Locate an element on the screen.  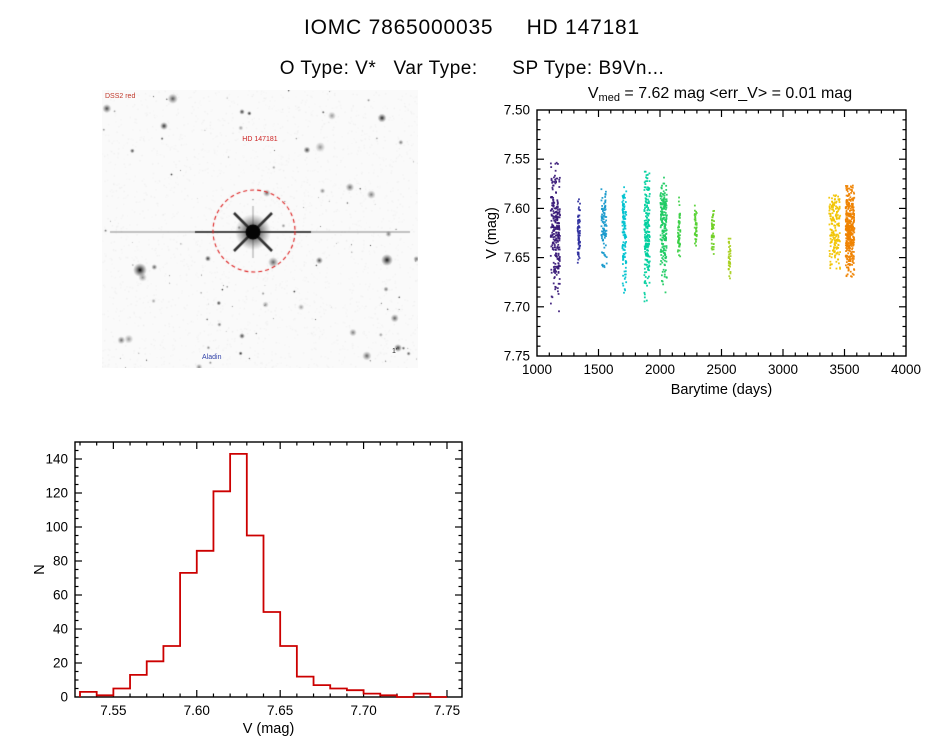
page-title: IOMC 7865000035 HD 147181 is located at coordinates (472, 27).